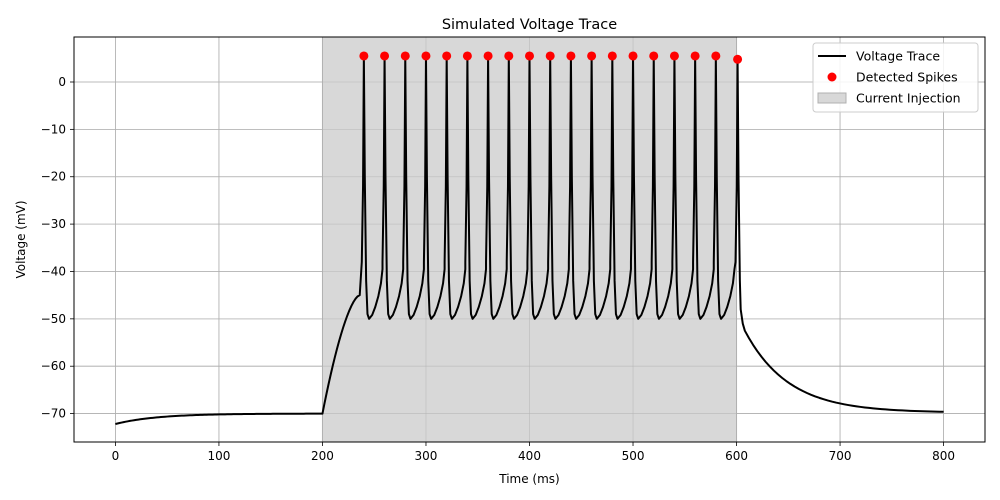  I want to click on y-axis-label: Voltage (mV), so click(21, 239).